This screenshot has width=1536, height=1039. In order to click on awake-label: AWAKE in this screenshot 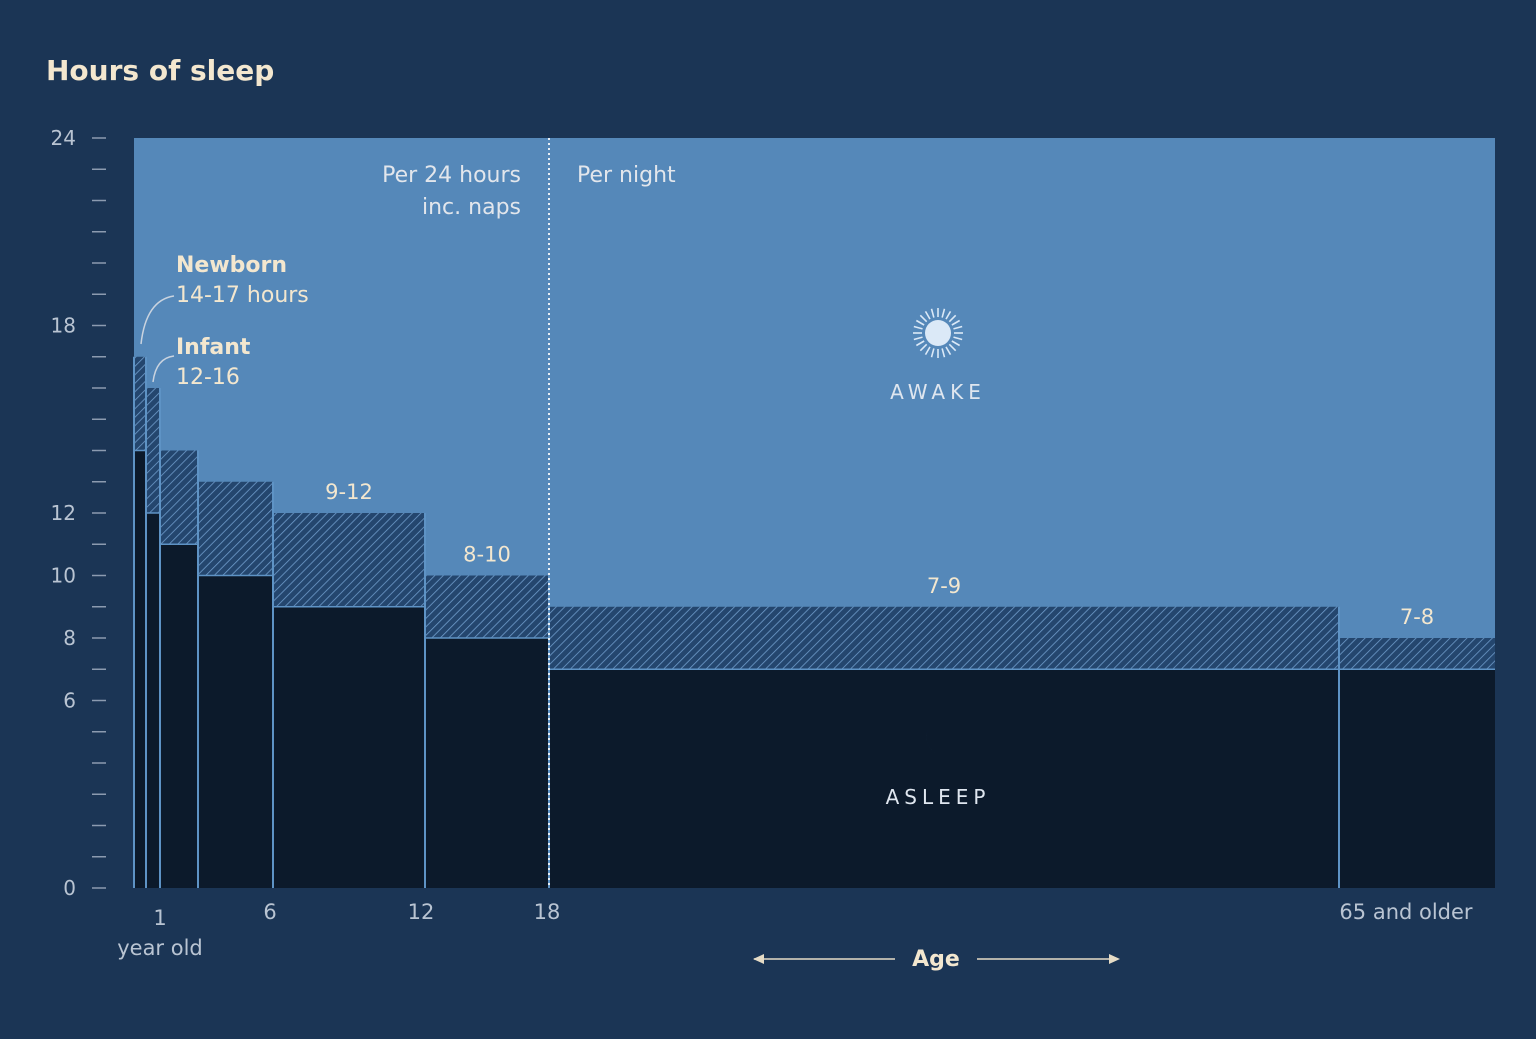, I will do `click(938, 392)`.